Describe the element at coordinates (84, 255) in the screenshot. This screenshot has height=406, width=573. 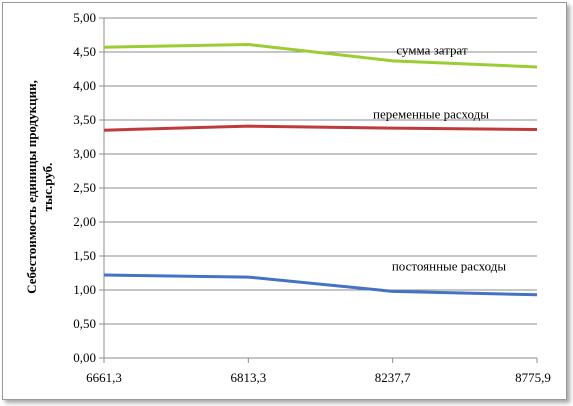
I see `y-tick-label: 1,50` at that location.